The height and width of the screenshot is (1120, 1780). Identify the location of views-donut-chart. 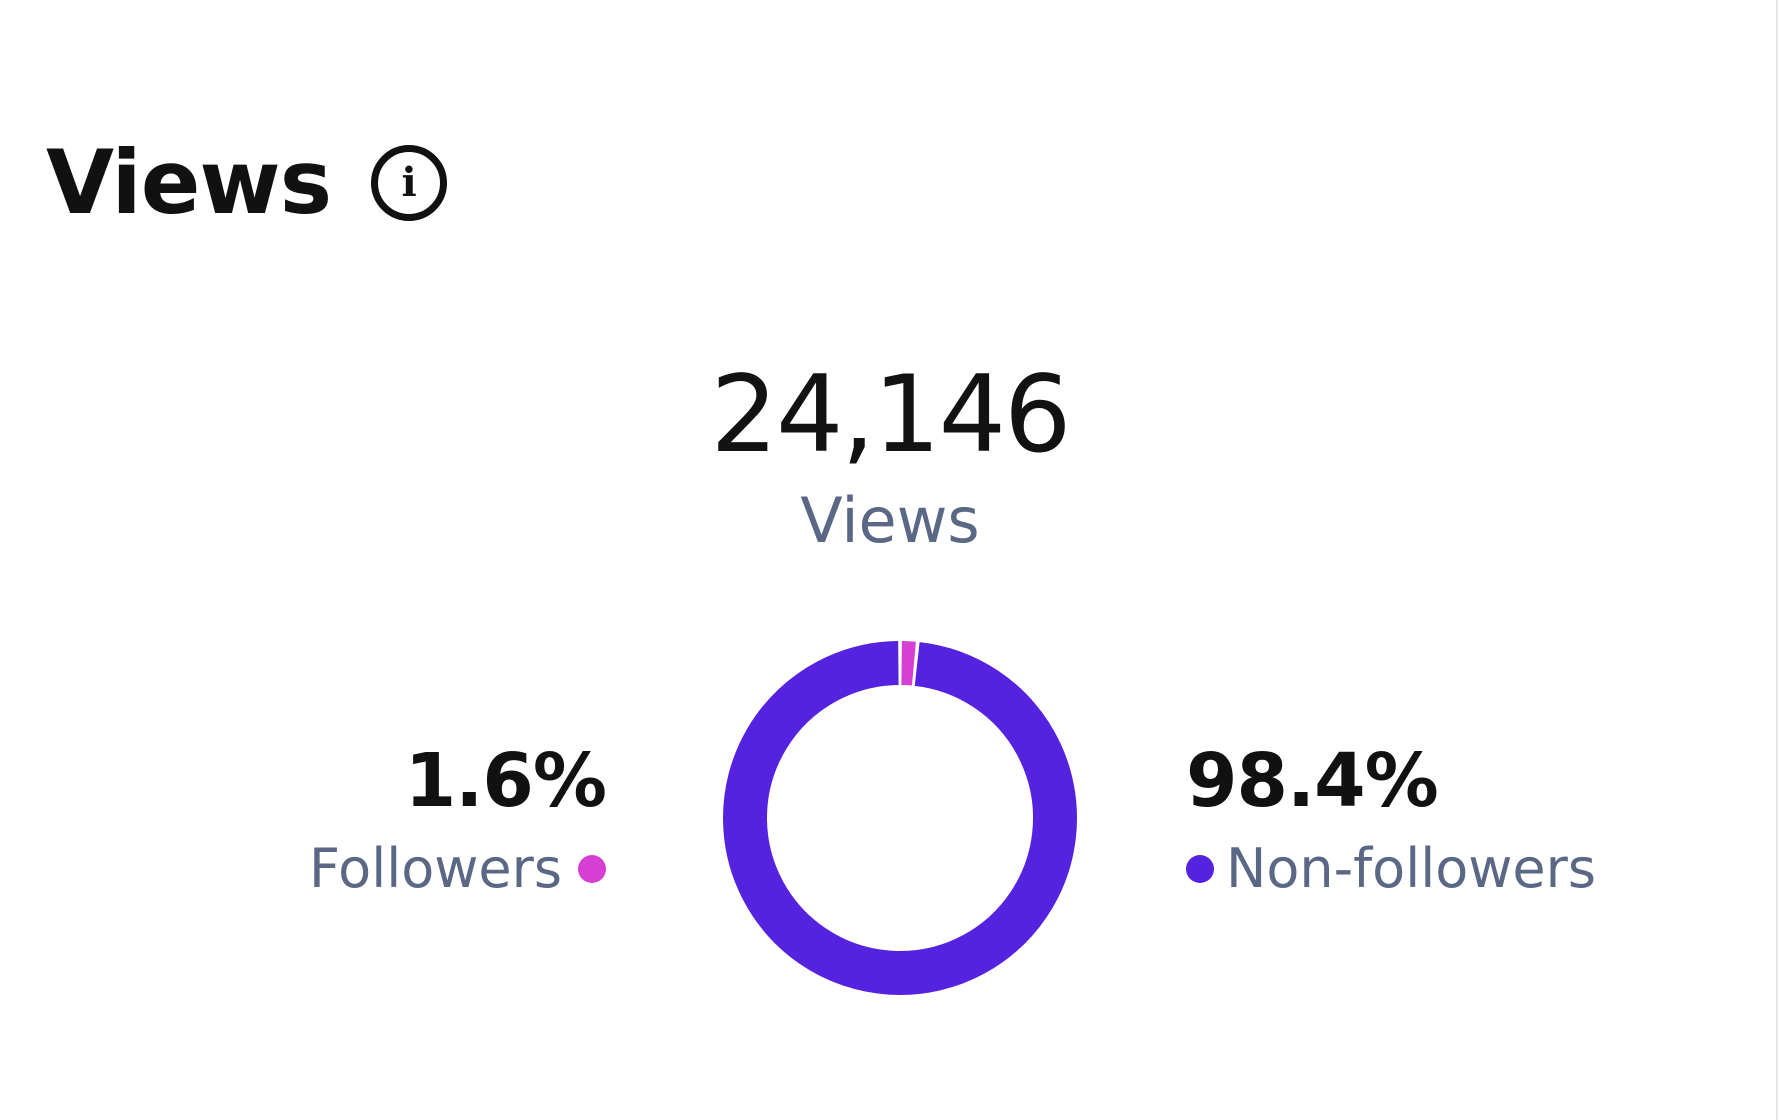
(900, 818).